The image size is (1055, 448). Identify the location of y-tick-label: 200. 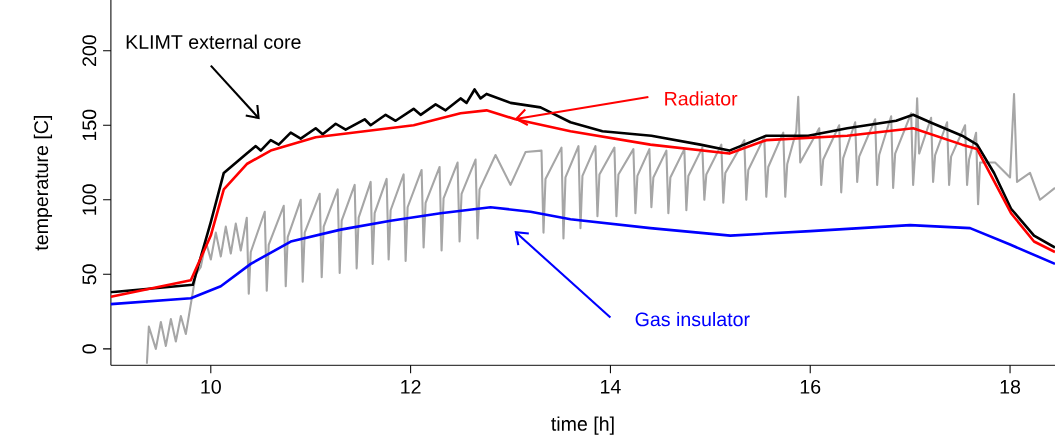
(89, 51).